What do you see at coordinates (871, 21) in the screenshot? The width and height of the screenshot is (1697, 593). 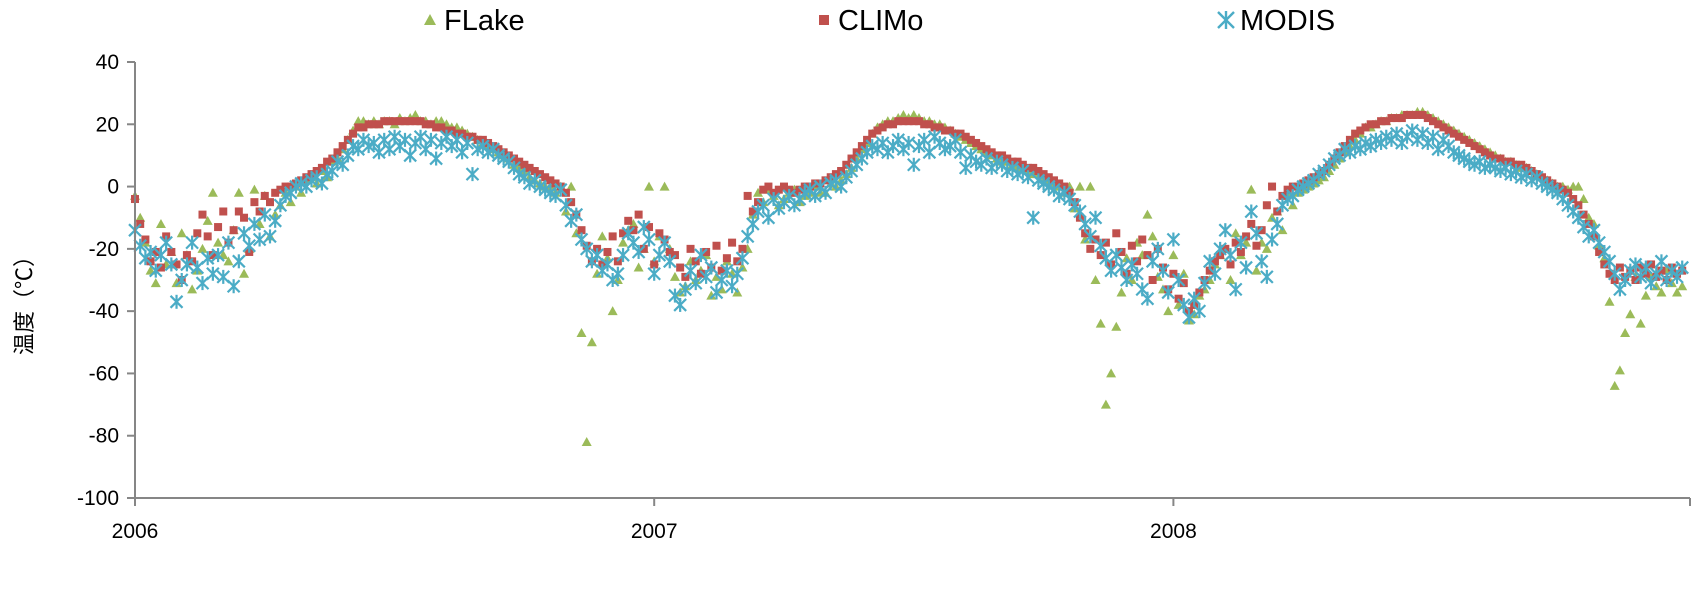 I see `legend-item-climo: CLIMo` at bounding box center [871, 21].